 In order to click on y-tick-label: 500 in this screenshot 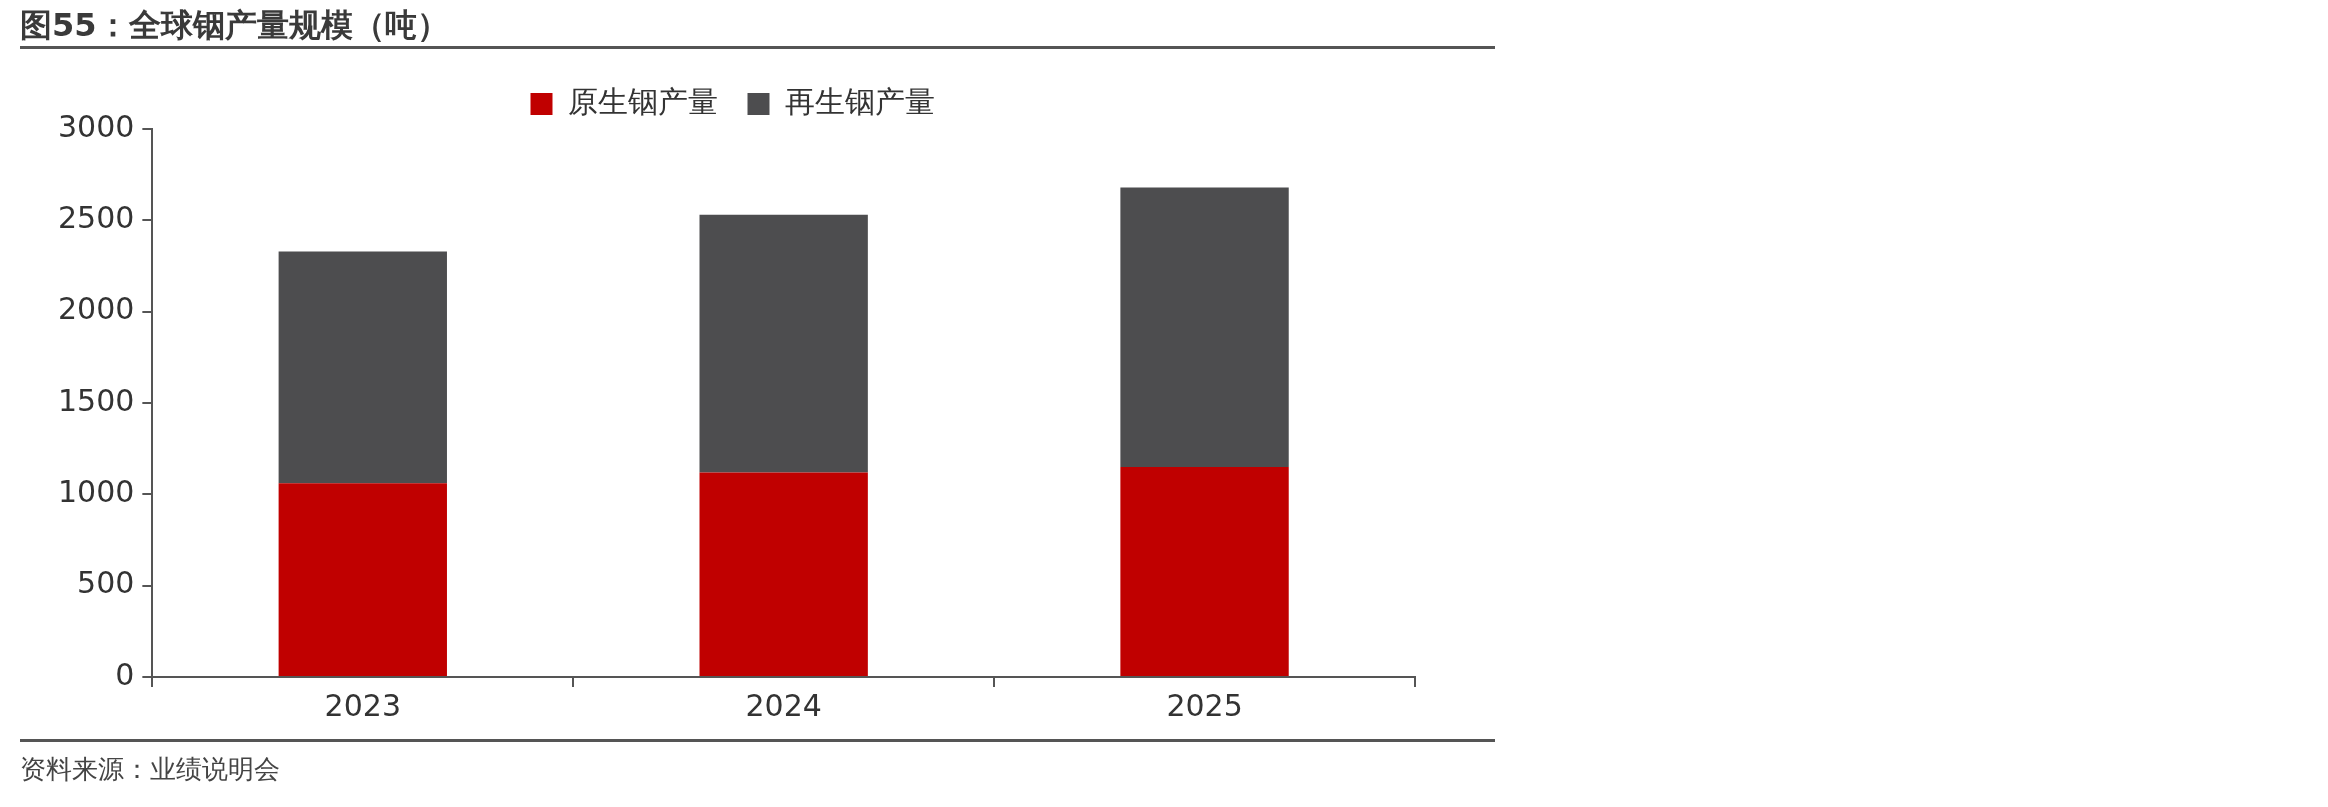, I will do `click(106, 583)`.